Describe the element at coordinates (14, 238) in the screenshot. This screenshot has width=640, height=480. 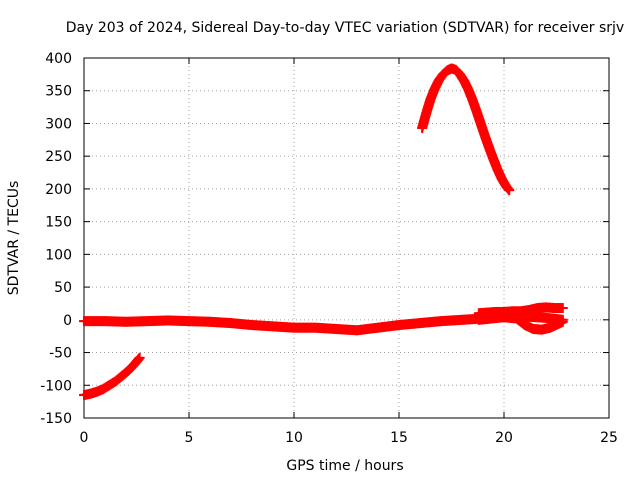
I see `y-axis-label: SDTVAR / TECUs` at that location.